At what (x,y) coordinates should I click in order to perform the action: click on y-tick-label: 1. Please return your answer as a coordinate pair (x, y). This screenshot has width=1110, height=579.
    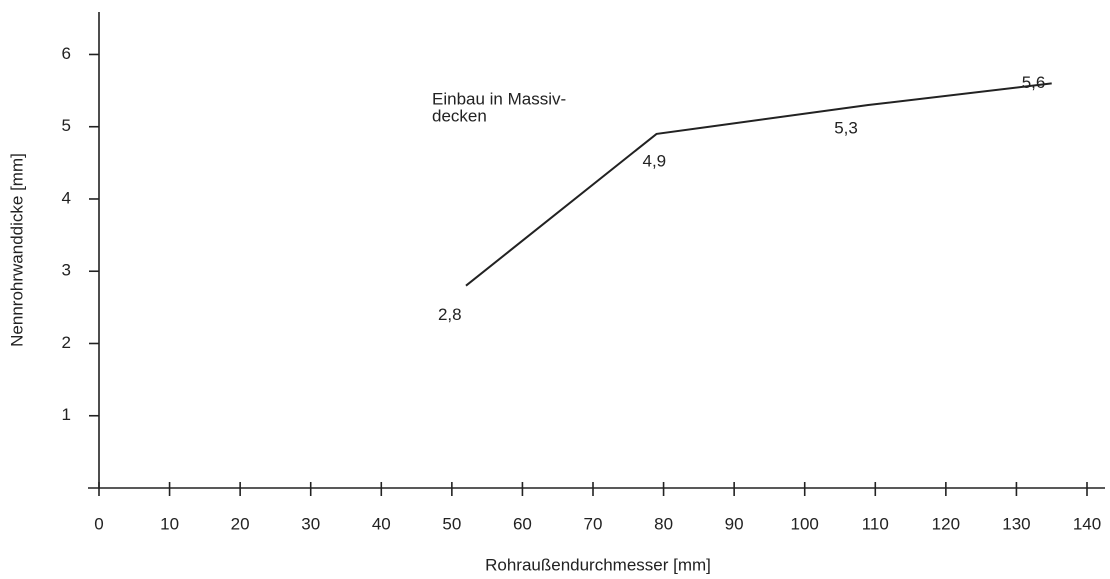
    Looking at the image, I should click on (66, 414).